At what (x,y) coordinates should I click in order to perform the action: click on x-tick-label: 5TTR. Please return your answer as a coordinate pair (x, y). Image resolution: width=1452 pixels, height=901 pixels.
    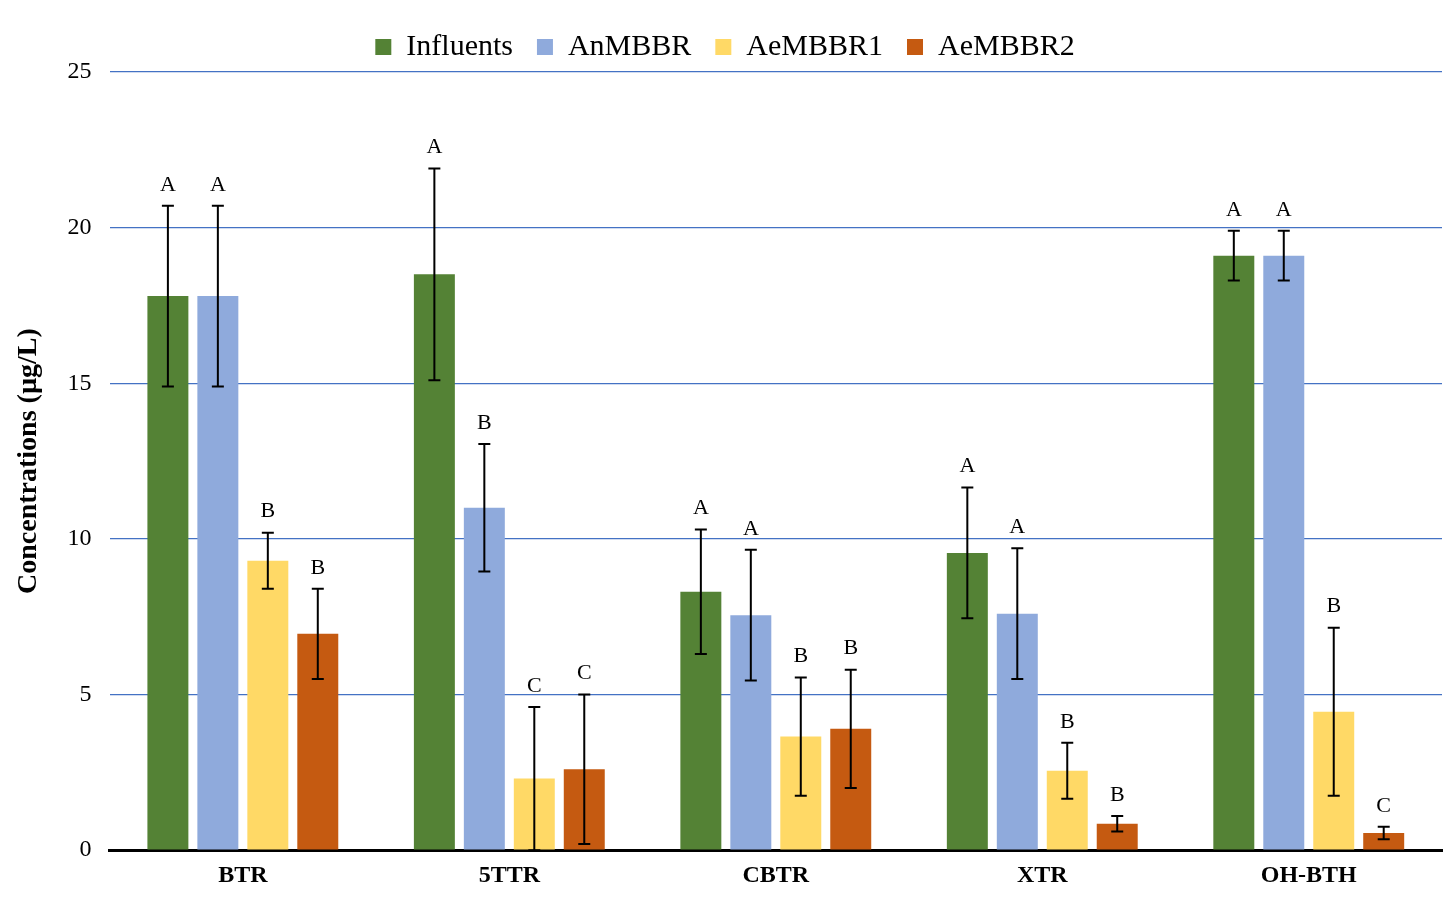
    Looking at the image, I should click on (509, 873).